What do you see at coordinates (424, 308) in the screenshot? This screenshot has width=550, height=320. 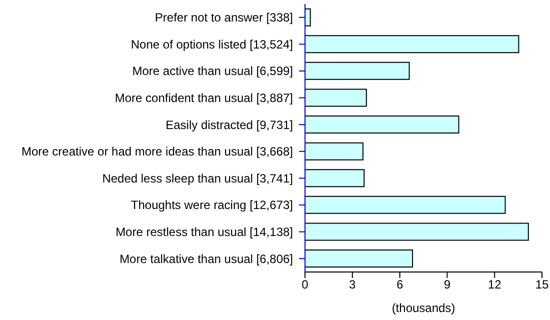 I see `x-axis-title: (thousands)` at bounding box center [424, 308].